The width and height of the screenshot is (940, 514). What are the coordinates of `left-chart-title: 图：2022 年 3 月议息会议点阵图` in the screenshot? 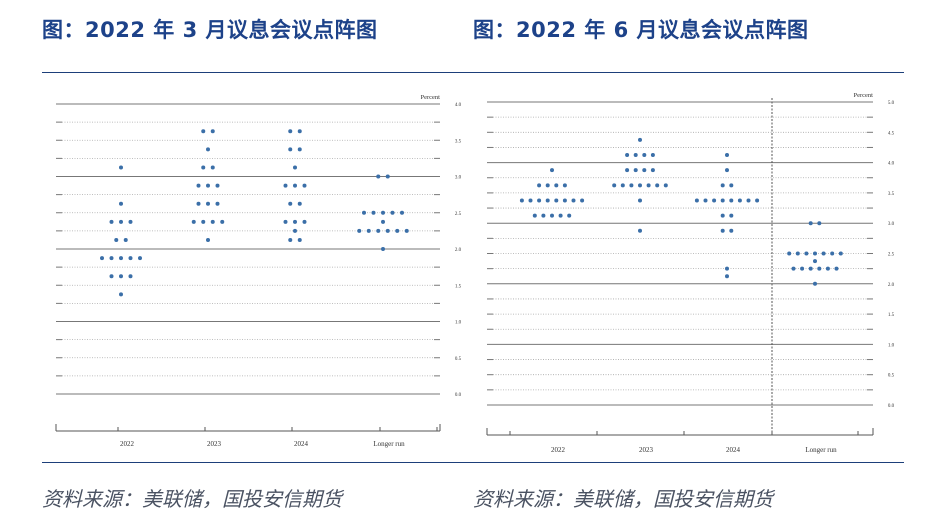 It's located at (210, 30).